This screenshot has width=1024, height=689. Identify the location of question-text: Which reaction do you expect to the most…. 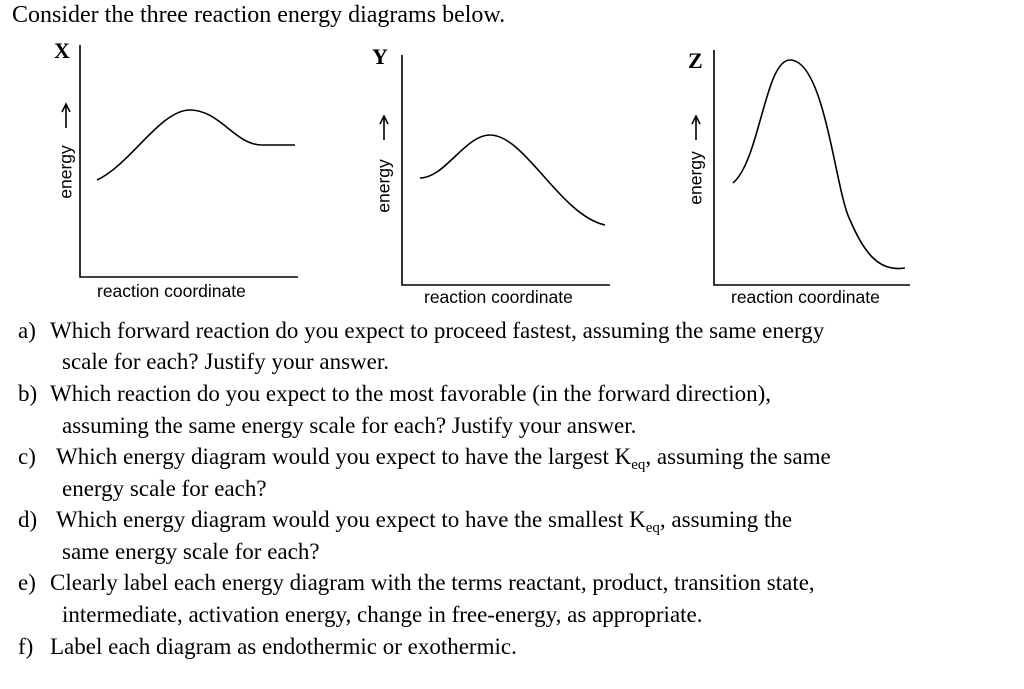
(411, 393).